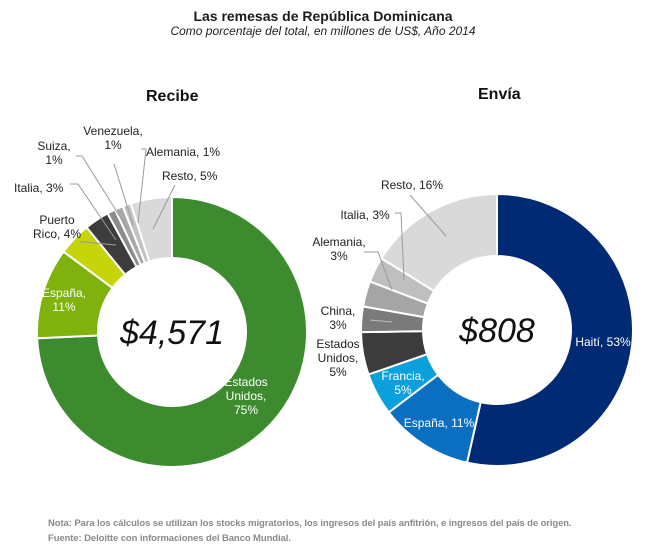  What do you see at coordinates (337, 358) in the screenshot?
I see `data-label: Estados Unidos, 5%` at bounding box center [337, 358].